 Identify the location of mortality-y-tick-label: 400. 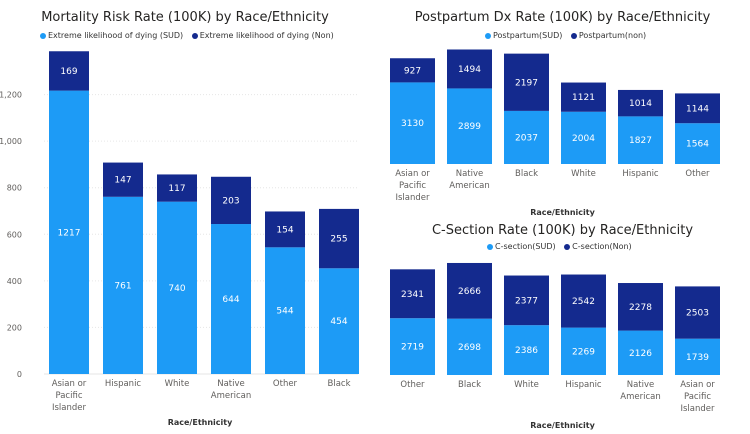
(14, 281).